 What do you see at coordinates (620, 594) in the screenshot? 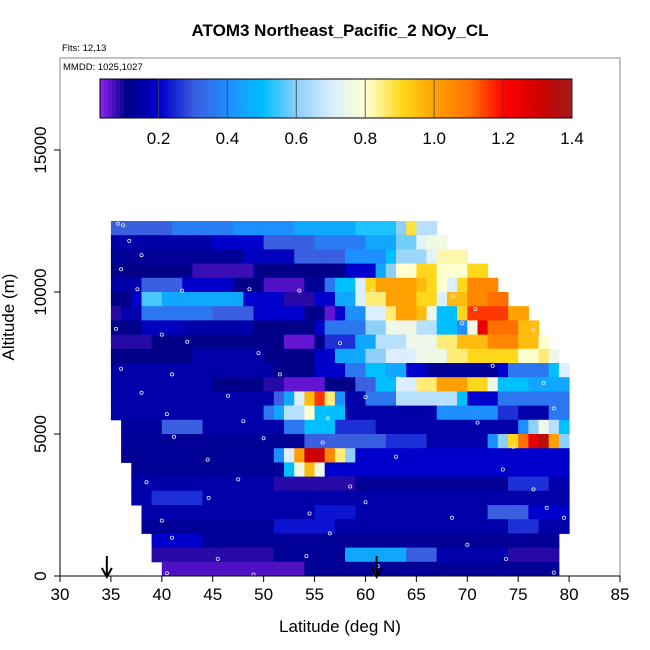
I see `x-tick-label: 85` at bounding box center [620, 594].